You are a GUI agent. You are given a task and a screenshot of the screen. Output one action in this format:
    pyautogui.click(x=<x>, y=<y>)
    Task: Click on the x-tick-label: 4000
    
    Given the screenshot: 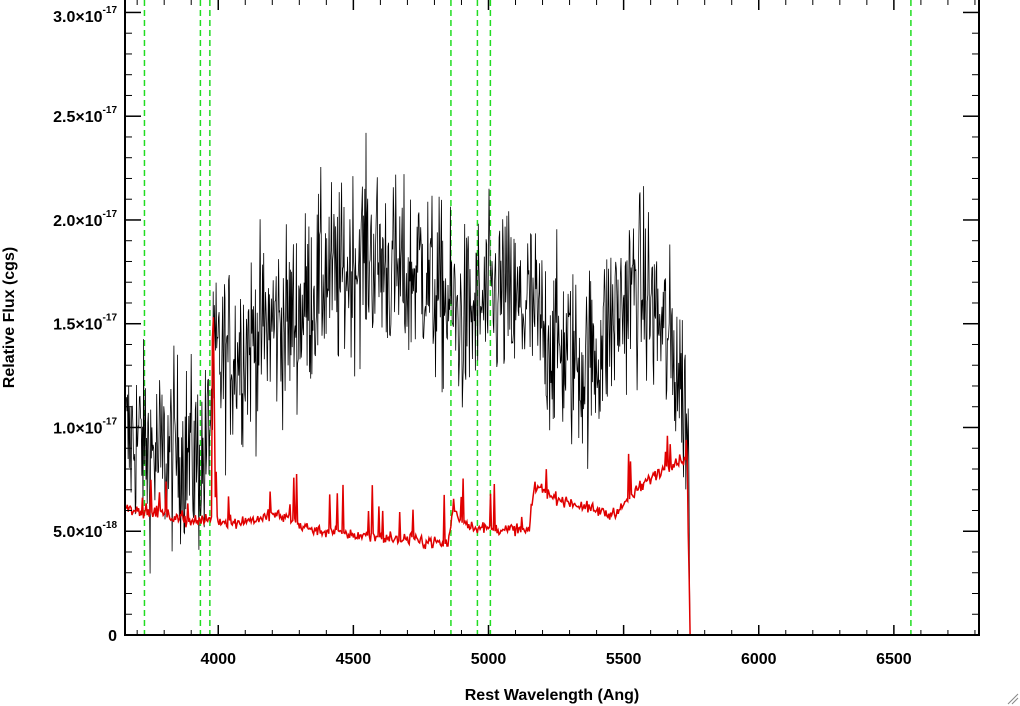 What is the action you would take?
    pyautogui.click(x=218, y=659)
    